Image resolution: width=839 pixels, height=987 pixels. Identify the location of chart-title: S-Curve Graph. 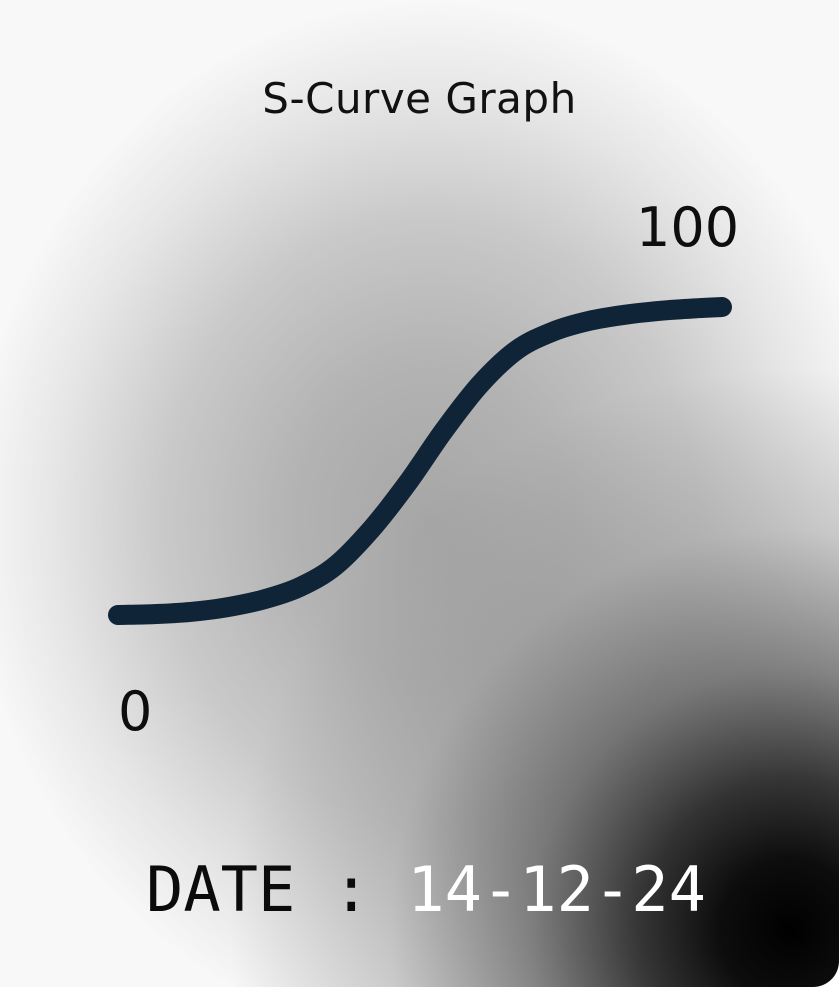
(419, 98).